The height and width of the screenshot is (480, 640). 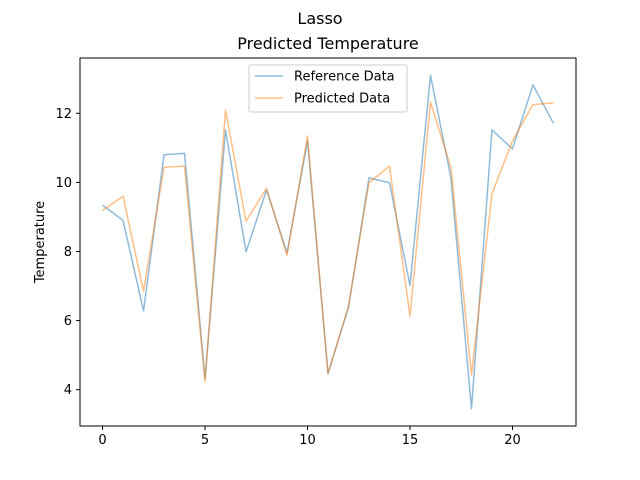 I want to click on legend-box, so click(x=328, y=88).